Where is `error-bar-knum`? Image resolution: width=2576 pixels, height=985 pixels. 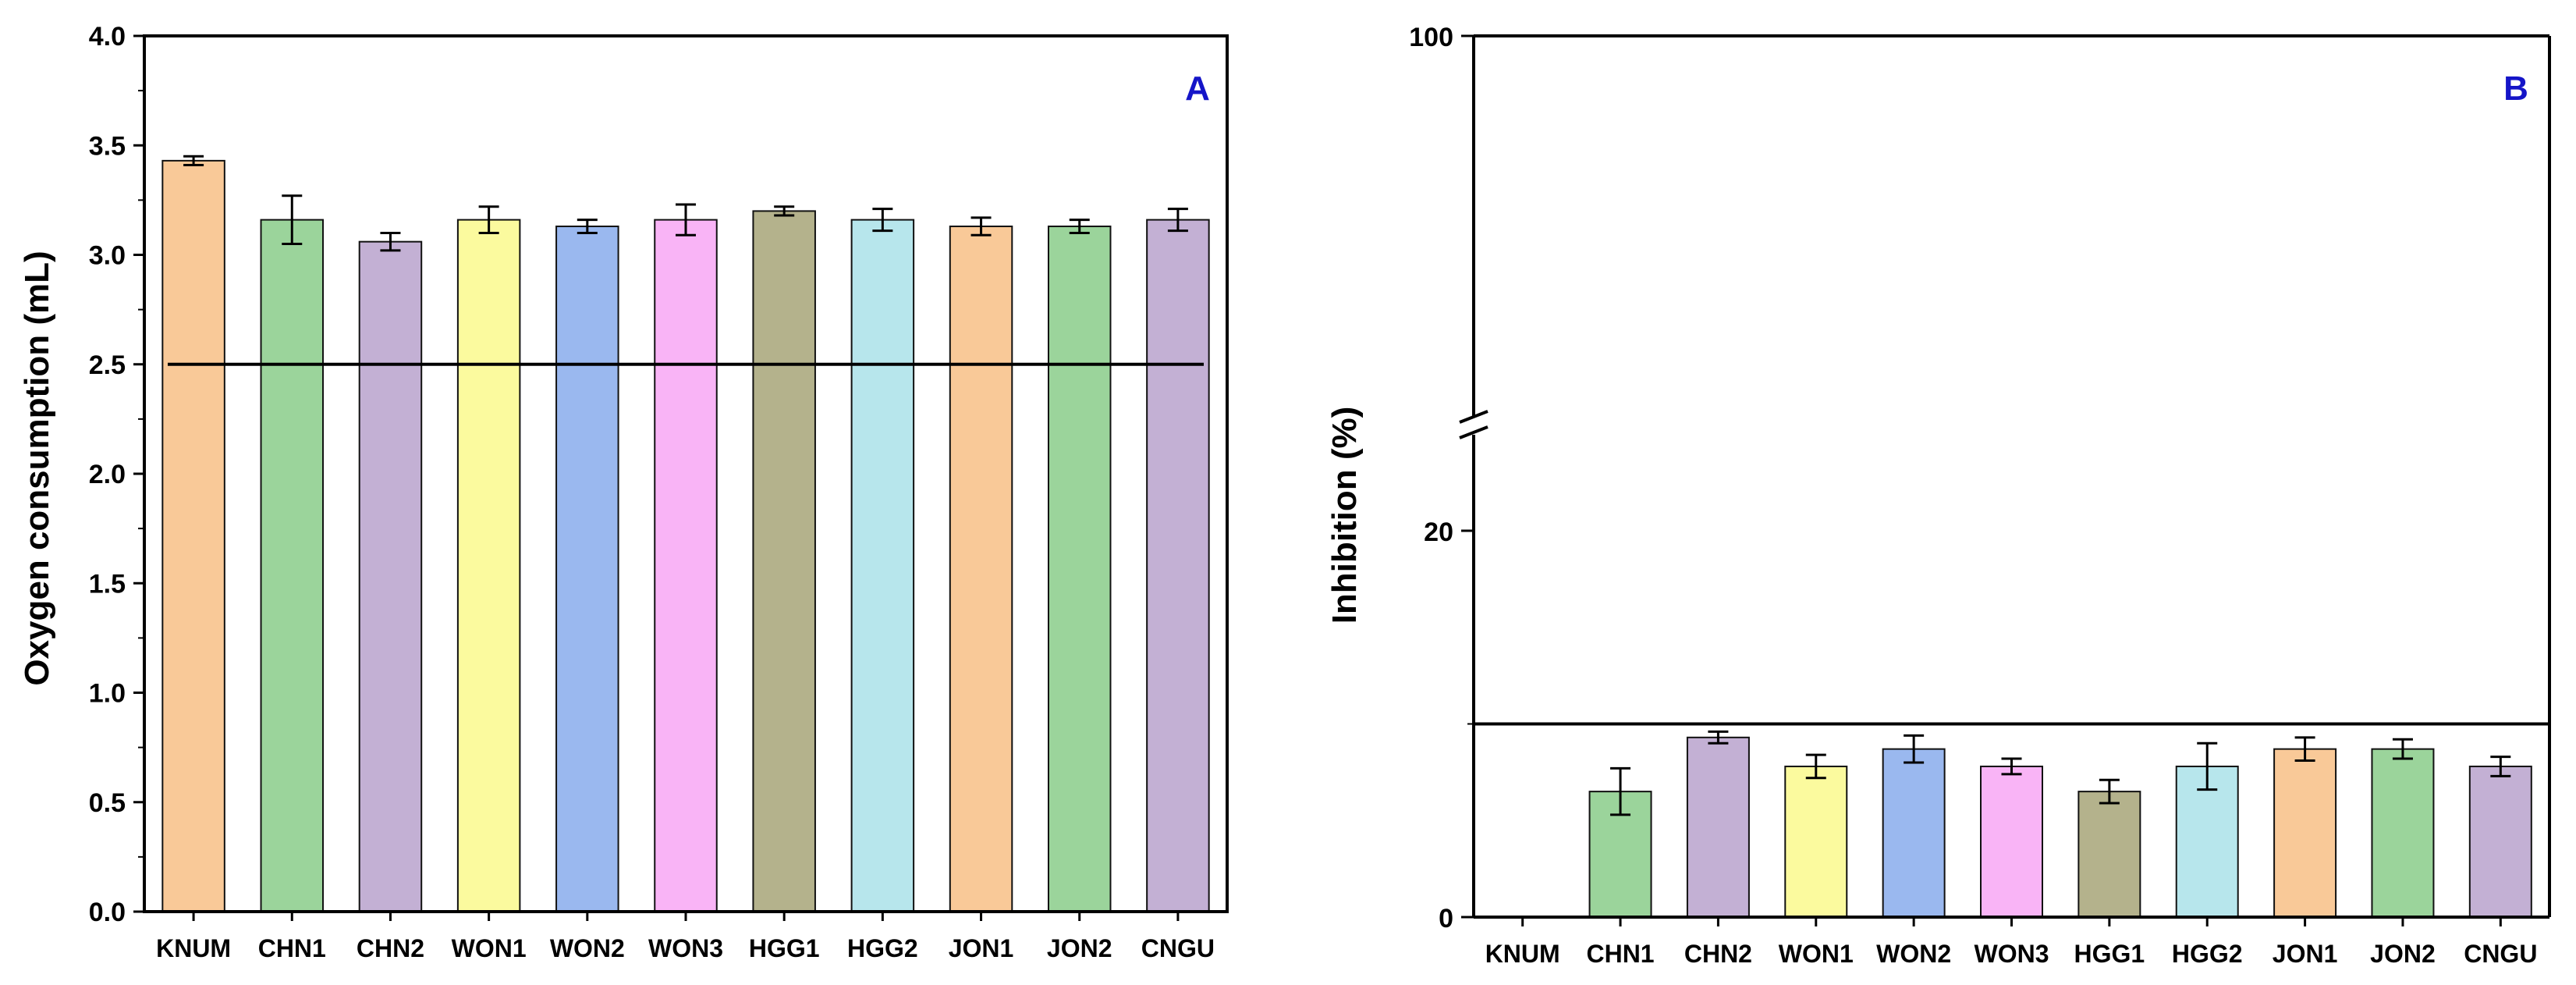 error-bar-knum is located at coordinates (193, 160).